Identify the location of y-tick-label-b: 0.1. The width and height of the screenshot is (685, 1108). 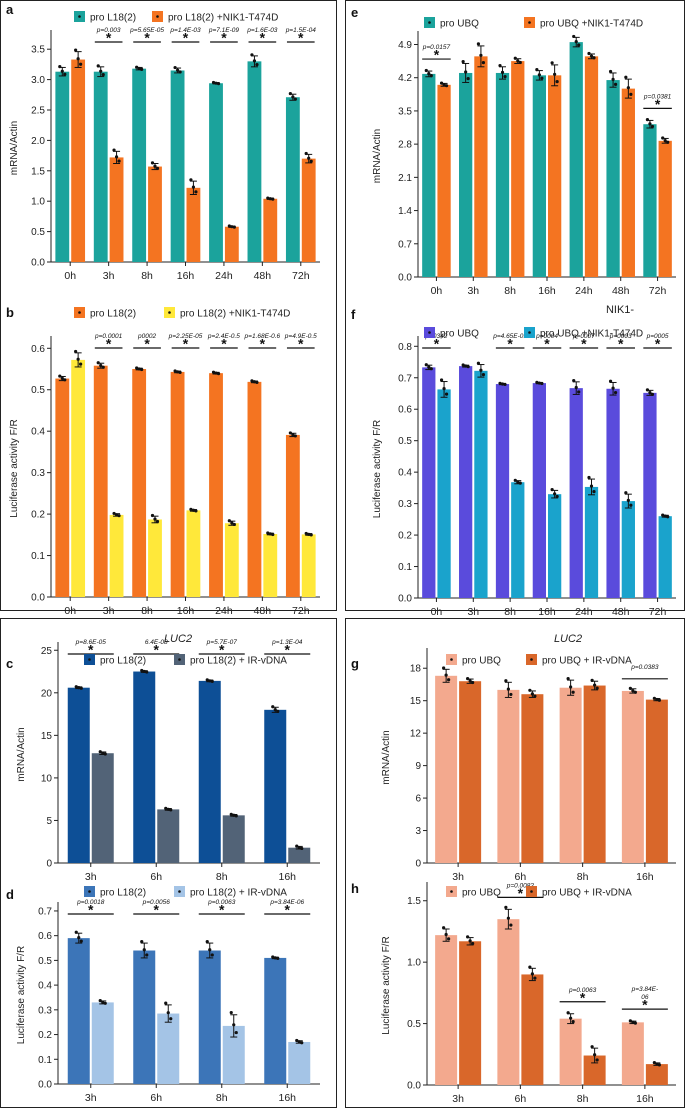
(38, 556).